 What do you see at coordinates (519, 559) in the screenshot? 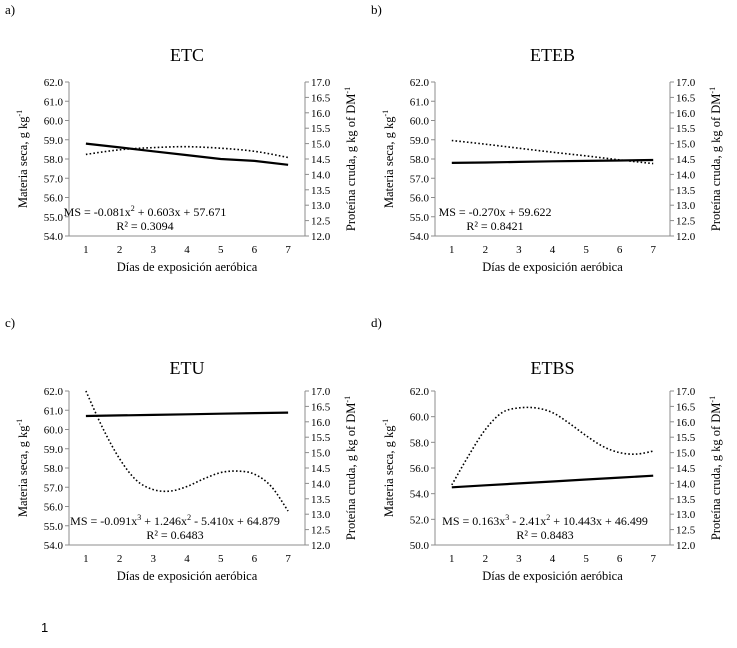
I see `x-tick-label: 3` at bounding box center [519, 559].